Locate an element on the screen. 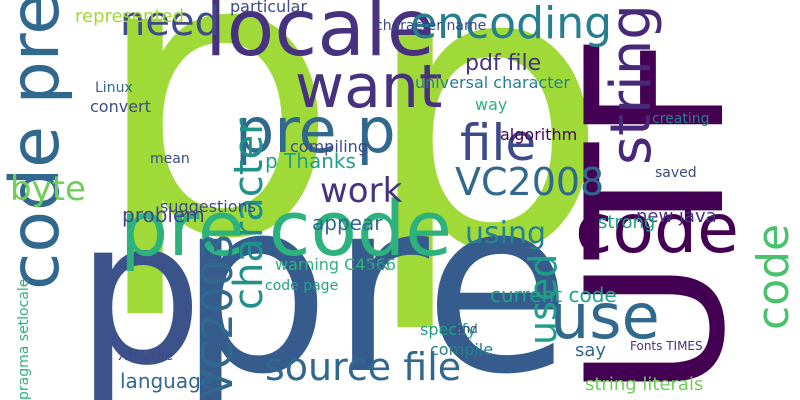 The height and width of the screenshot is (400, 800). word: ask is located at coordinates (377, 266).